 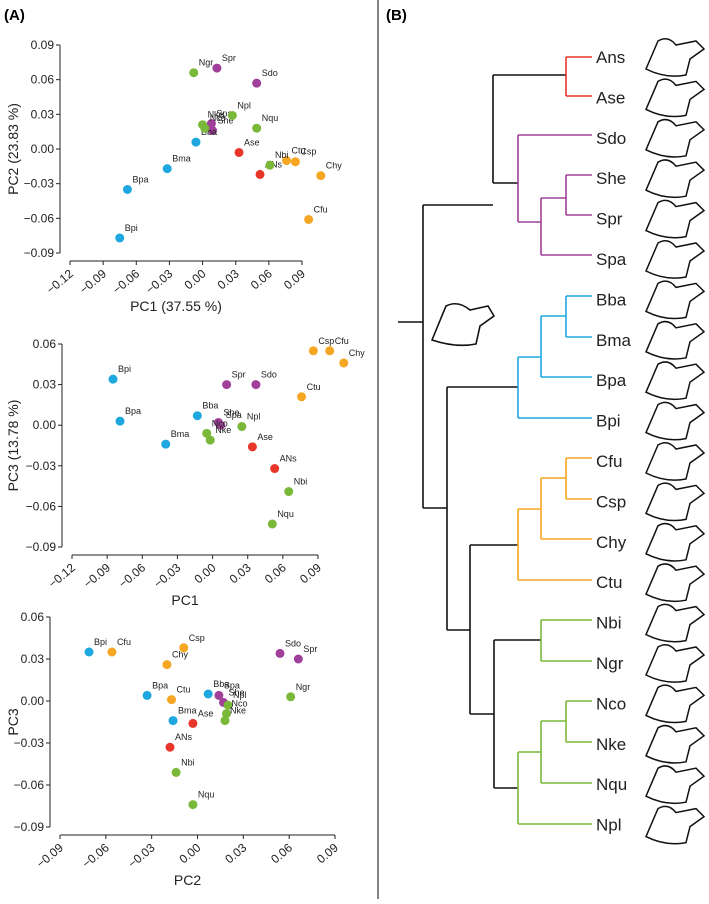 What do you see at coordinates (611, 178) in the screenshot?
I see `leaf-label: She` at bounding box center [611, 178].